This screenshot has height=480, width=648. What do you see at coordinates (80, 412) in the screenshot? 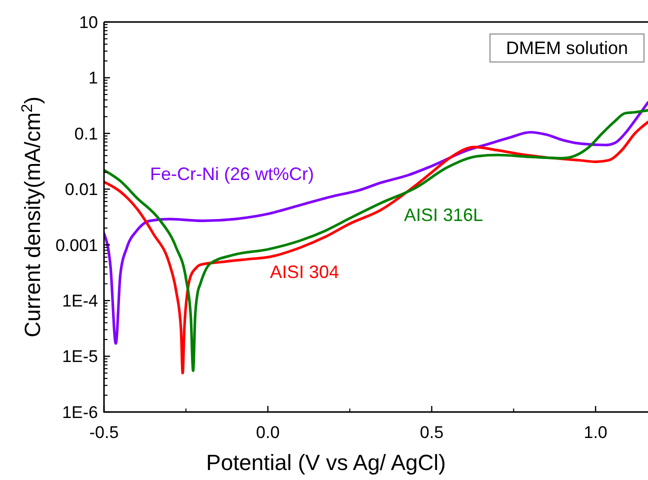
I see `y-tick-label: 1E-6` at bounding box center [80, 412].